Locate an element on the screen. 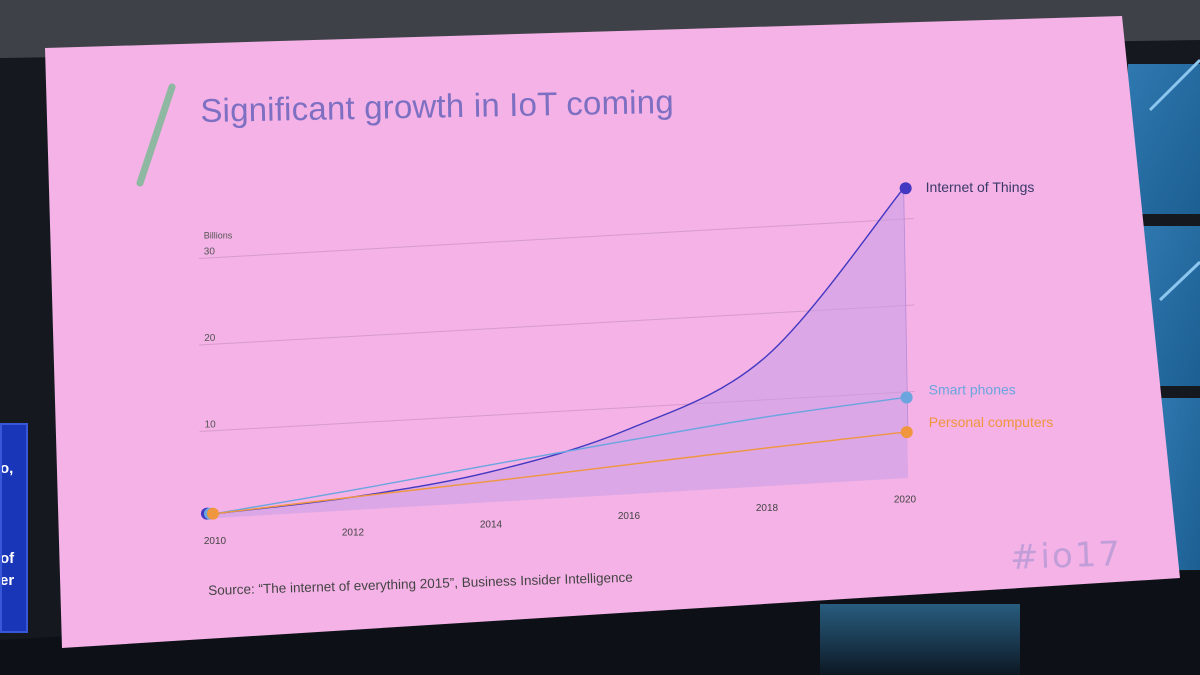 Image resolution: width=1200 pixels, height=675 pixels. side-sign: o, of er is located at coordinates (14, 528).